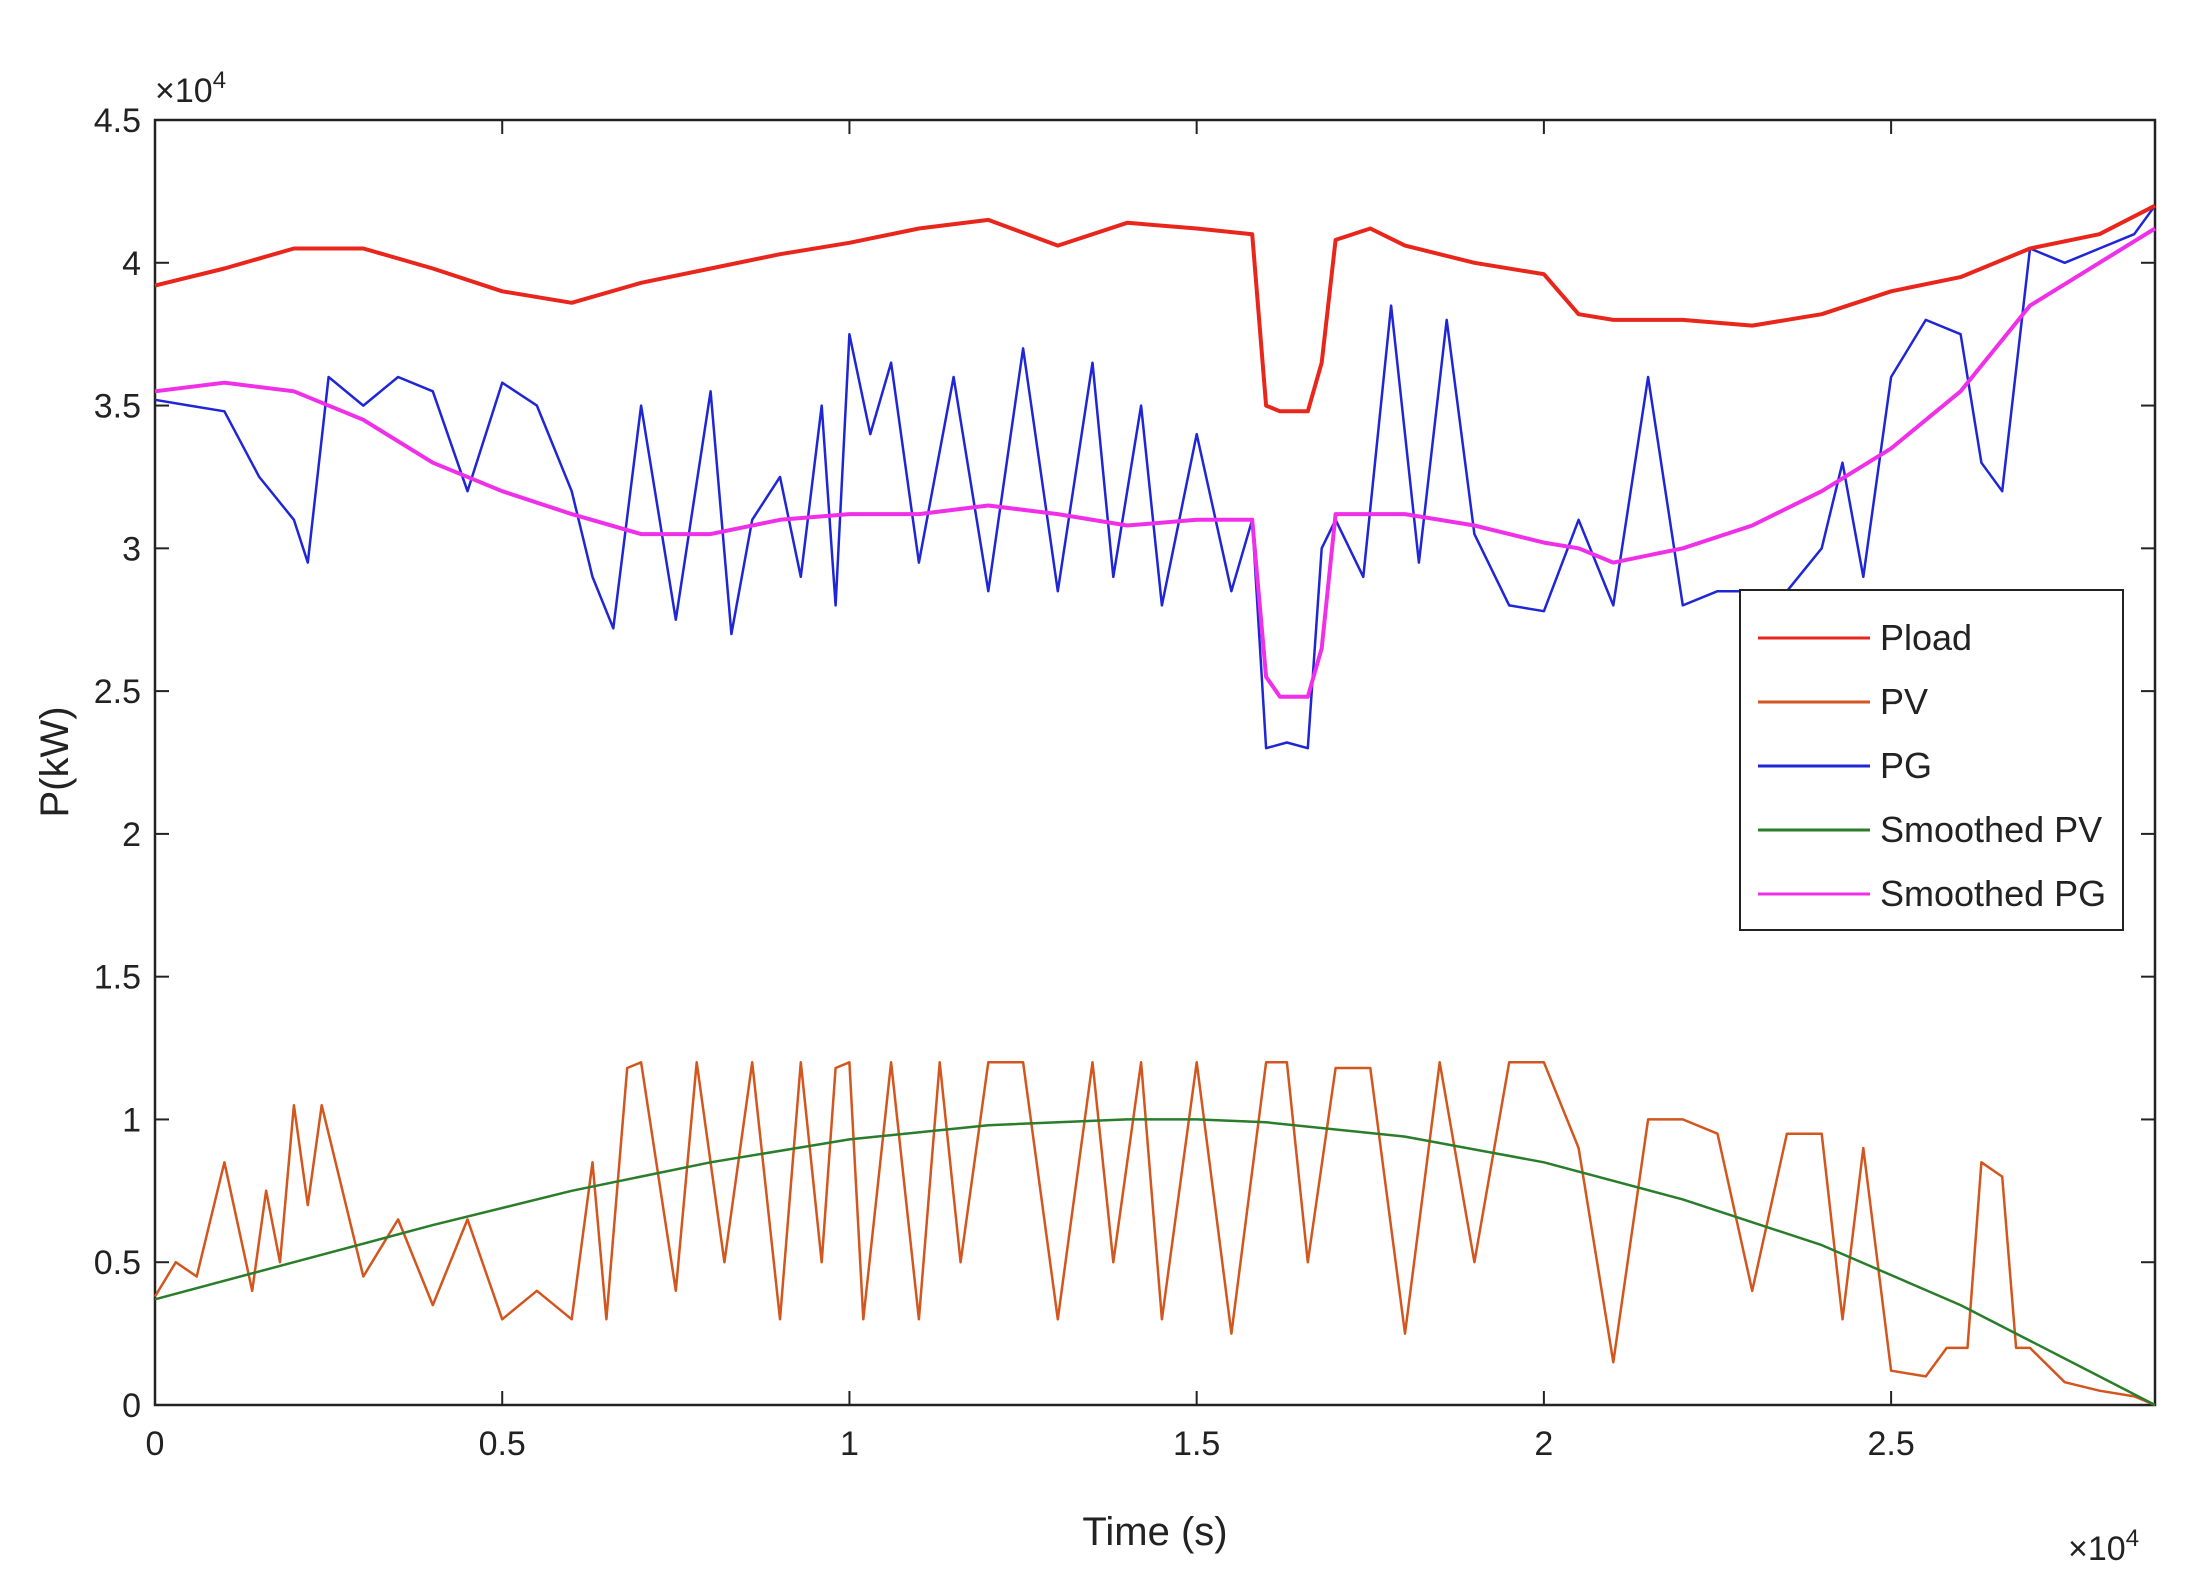 The width and height of the screenshot is (2205, 1585). What do you see at coordinates (1196, 1444) in the screenshot?
I see `x-tick-label: 1.5` at bounding box center [1196, 1444].